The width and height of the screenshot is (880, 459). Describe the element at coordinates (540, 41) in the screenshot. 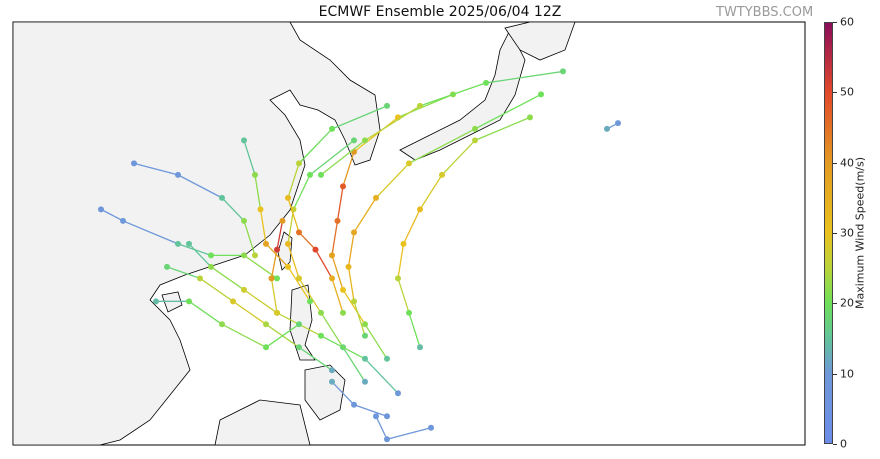

I see `hokkaido` at that location.